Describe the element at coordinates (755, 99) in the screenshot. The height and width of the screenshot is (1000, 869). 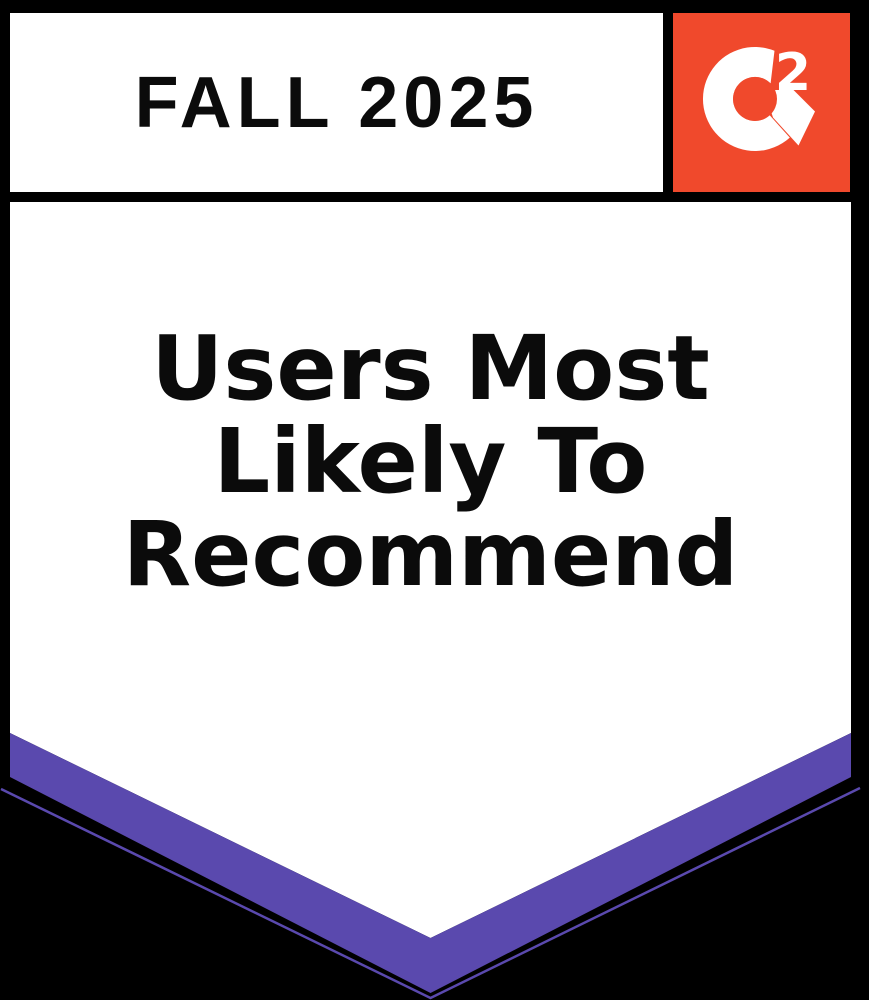
I see `g2-logo-counter` at that location.